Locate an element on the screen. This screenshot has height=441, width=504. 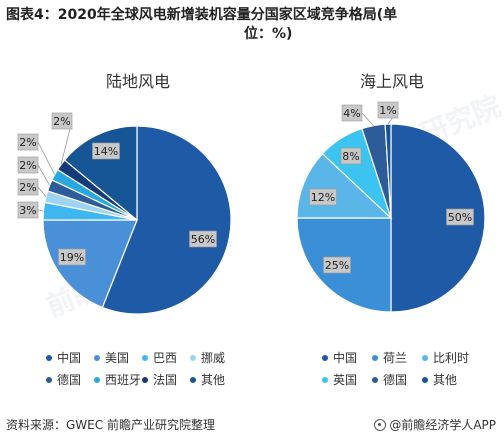
legend-label: 美国 is located at coordinates (117, 358).